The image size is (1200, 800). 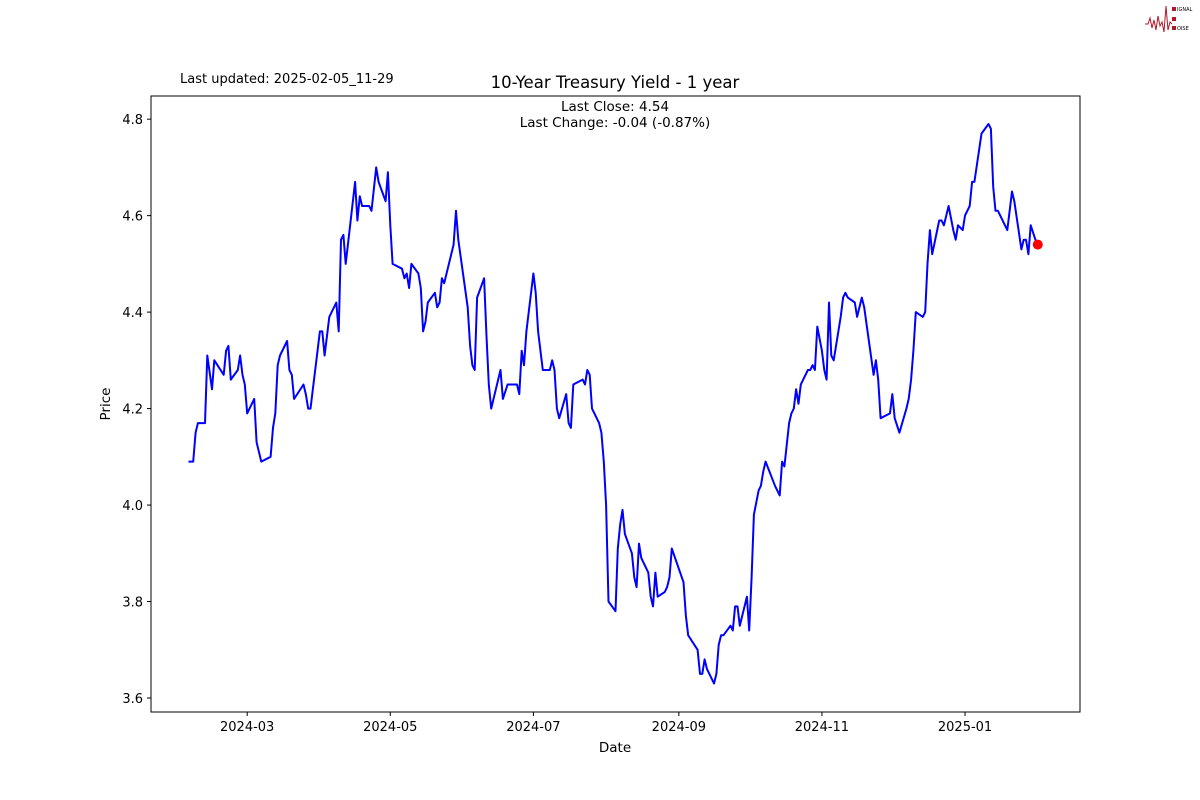 I want to click on signal-noise-logo-icon: IGNAL OISE, so click(x=1169, y=19).